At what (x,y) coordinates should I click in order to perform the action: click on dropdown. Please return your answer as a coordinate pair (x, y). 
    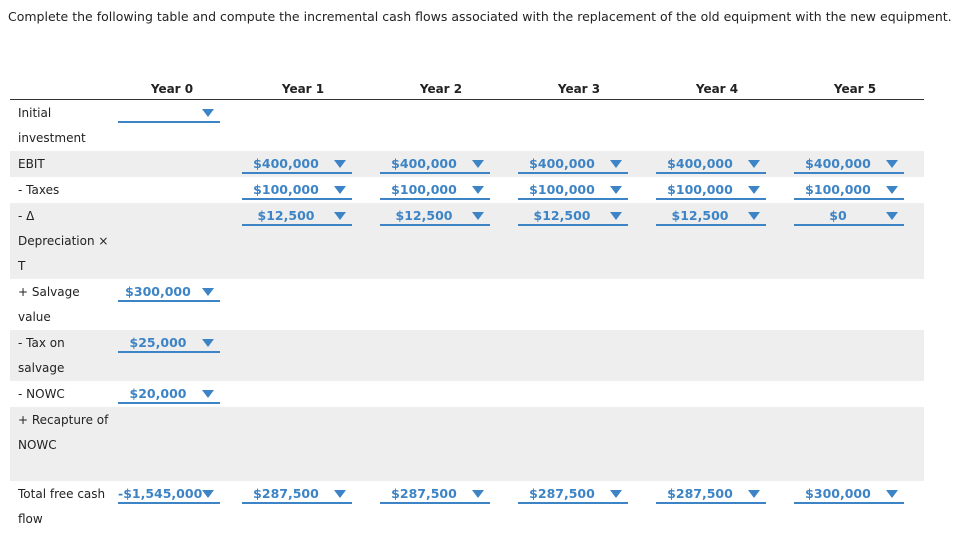
    Looking at the image, I should click on (169, 113).